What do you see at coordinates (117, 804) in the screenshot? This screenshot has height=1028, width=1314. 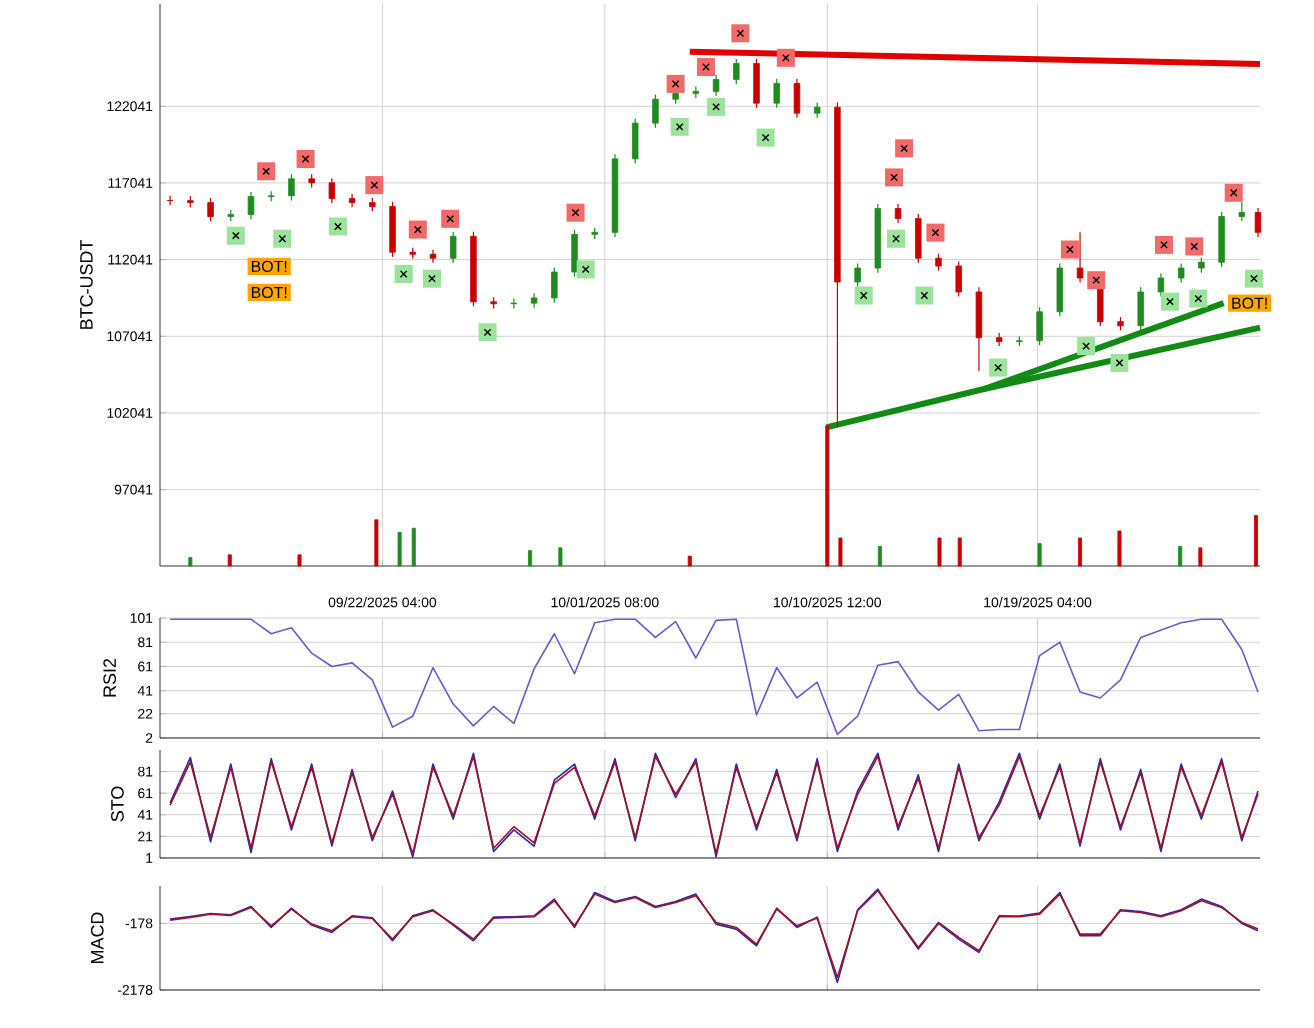 I see `y-axis-title: STO` at bounding box center [117, 804].